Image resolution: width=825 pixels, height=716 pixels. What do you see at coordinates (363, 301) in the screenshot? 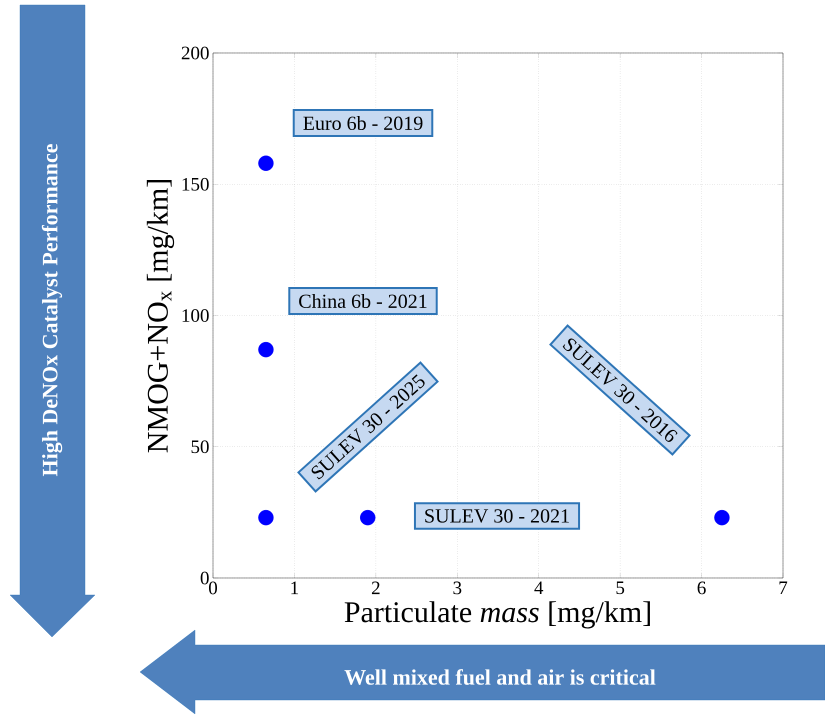
I see `annotation: China 6b - 2021` at bounding box center [363, 301].